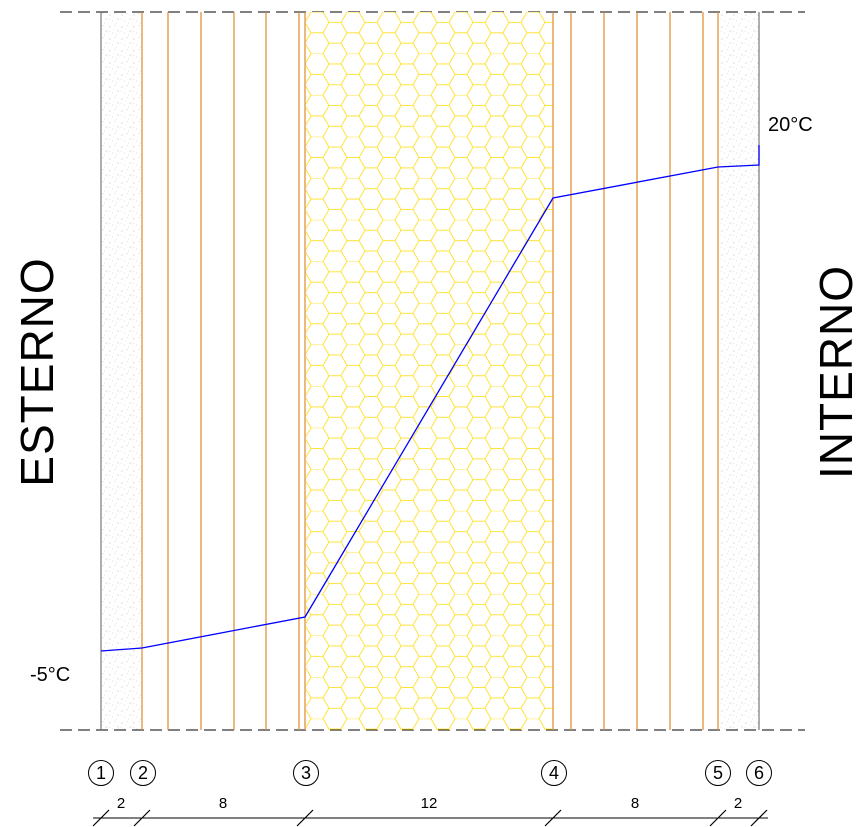 The width and height of the screenshot is (868, 827). I want to click on node-marker-5: 5, so click(718, 773).